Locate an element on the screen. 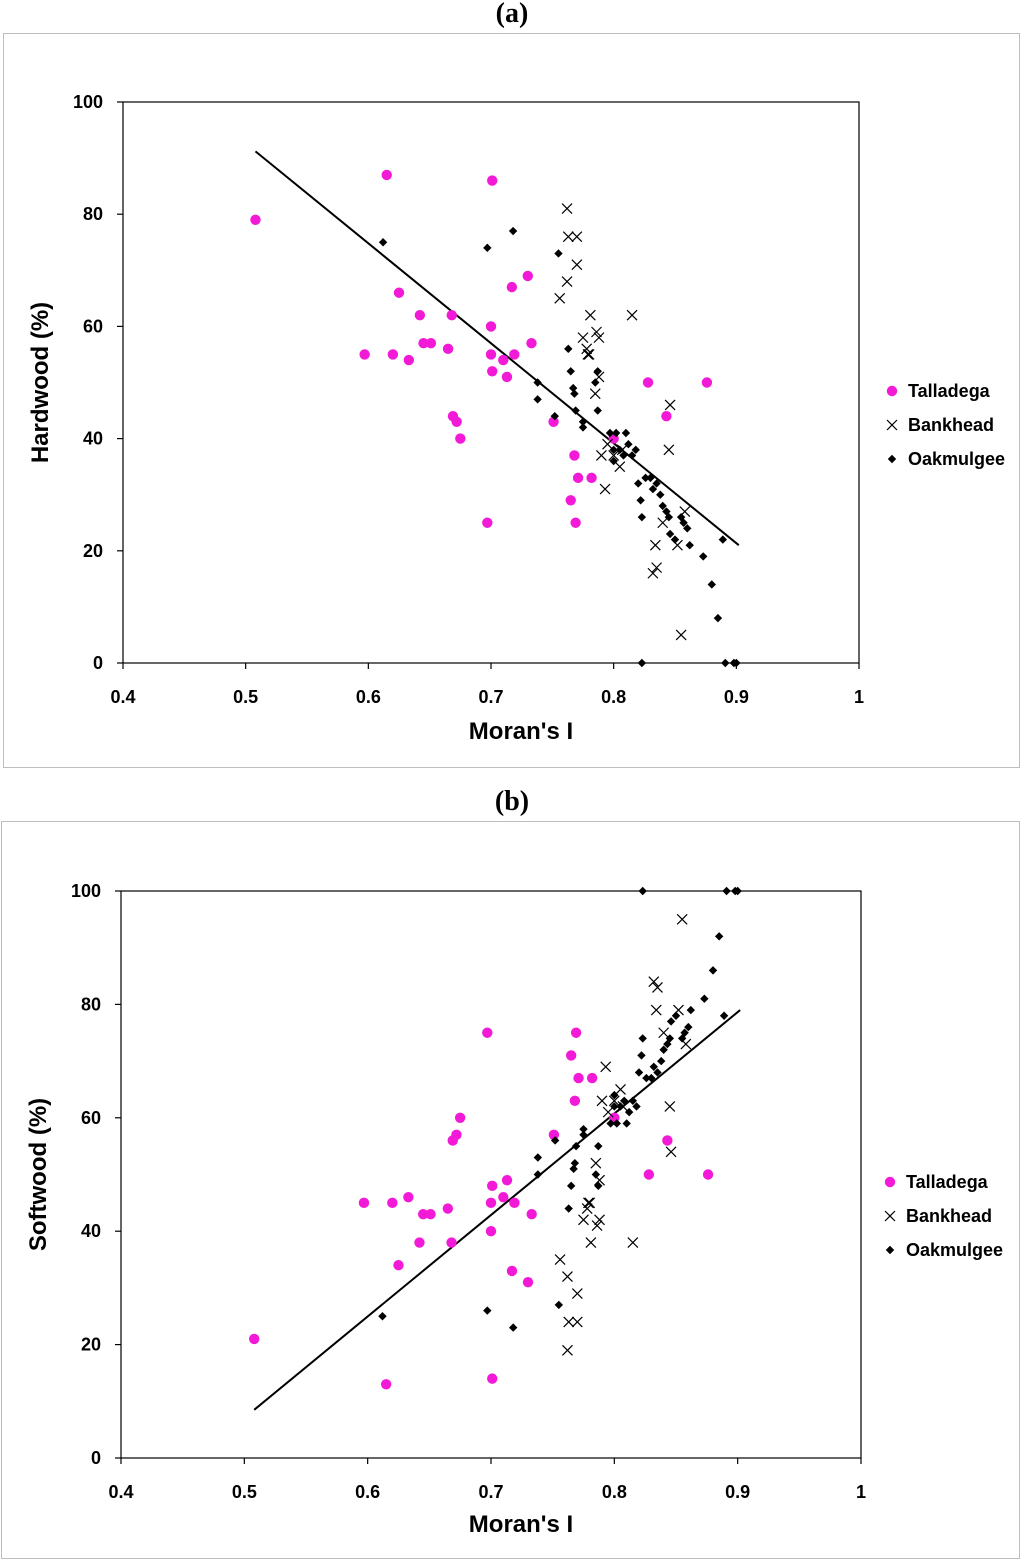 The image size is (1024, 1564). legend-marker-oakmulgee is located at coordinates (892, 459).